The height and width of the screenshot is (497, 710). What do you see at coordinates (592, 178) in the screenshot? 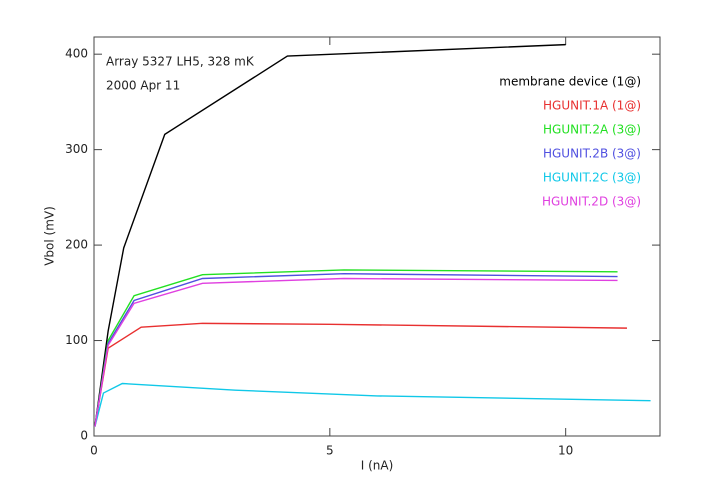
I see `legend-entry: HGUNIT.2C (3@)` at bounding box center [592, 178].